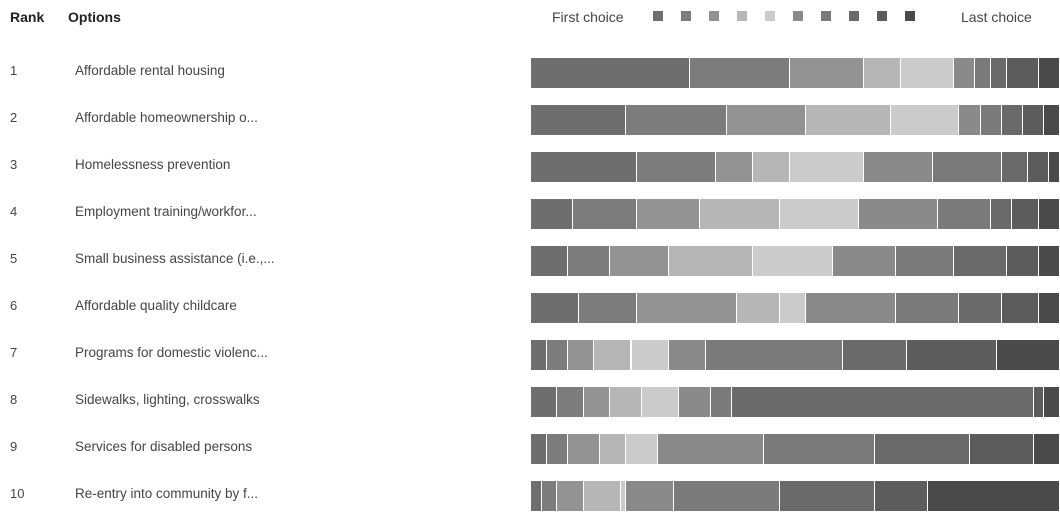  Describe the element at coordinates (94, 17) in the screenshot. I see `header-options: Options` at that location.